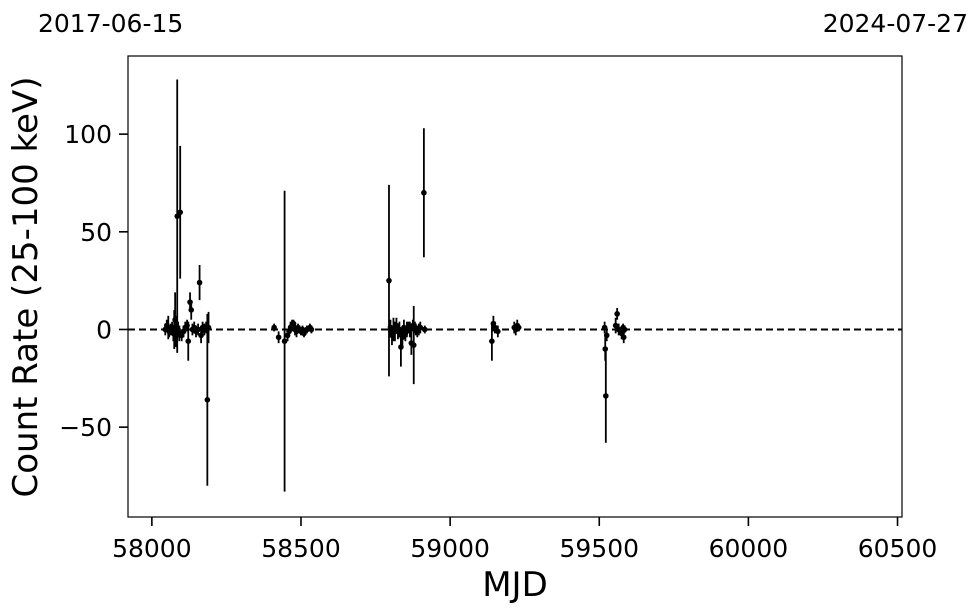 The height and width of the screenshot is (613, 980). Describe the element at coordinates (898, 548) in the screenshot. I see `x-tick-label: 60500` at that location.